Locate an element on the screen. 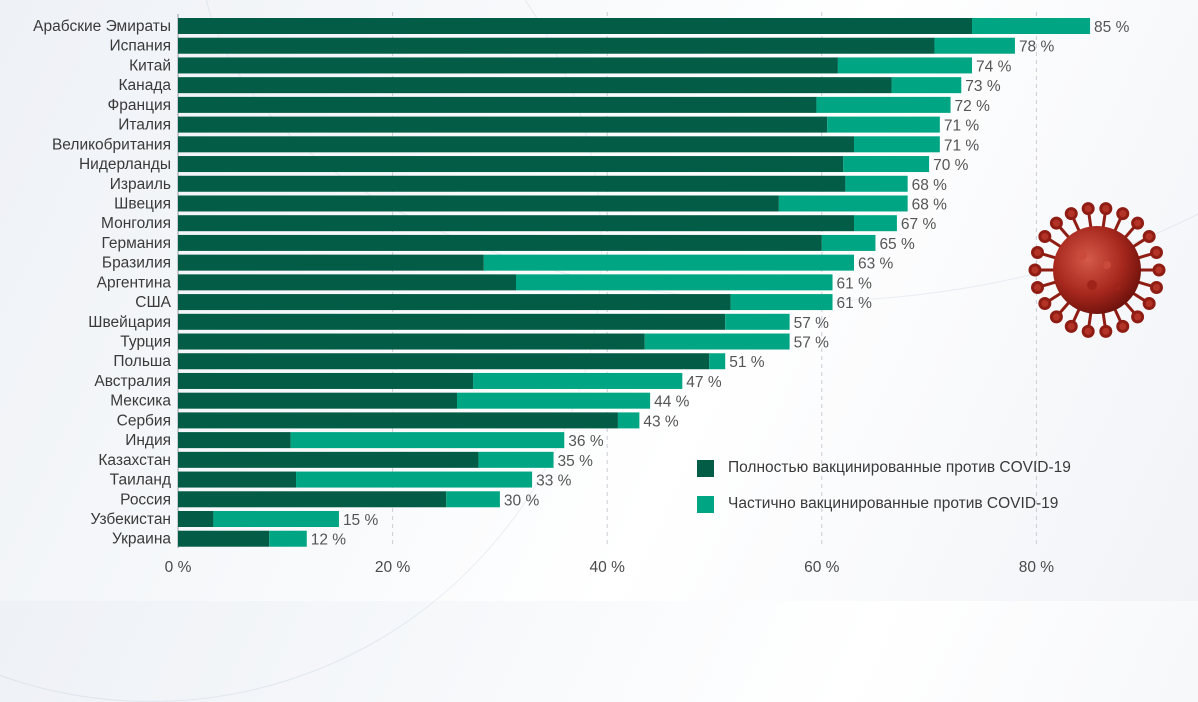 Image resolution: width=1198 pixels, height=702 pixels. category-label: Таиланд is located at coordinates (140, 480).